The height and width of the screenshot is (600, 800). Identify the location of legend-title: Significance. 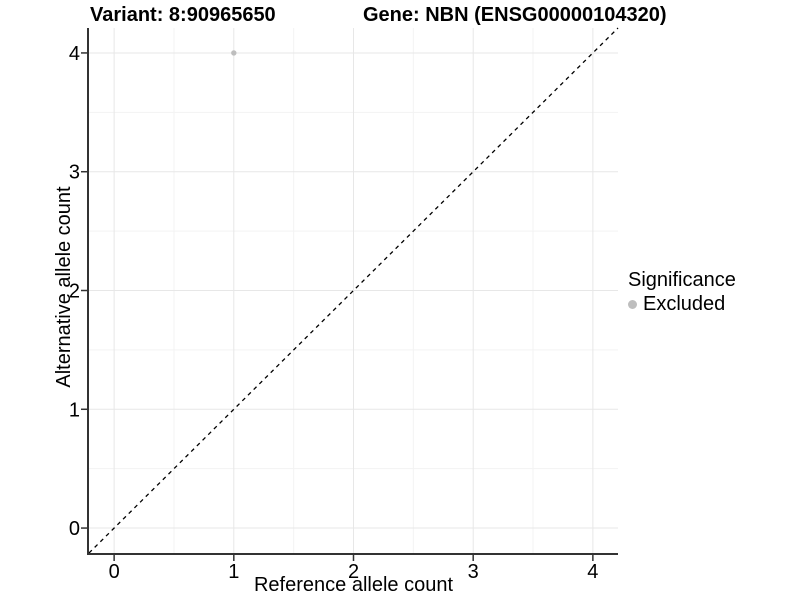
(682, 280).